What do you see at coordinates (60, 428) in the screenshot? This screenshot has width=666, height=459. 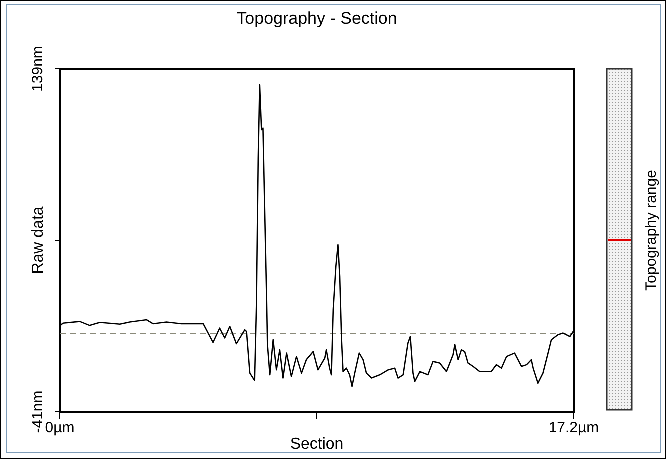 I see `x-tick-label: 0µm` at bounding box center [60, 428].